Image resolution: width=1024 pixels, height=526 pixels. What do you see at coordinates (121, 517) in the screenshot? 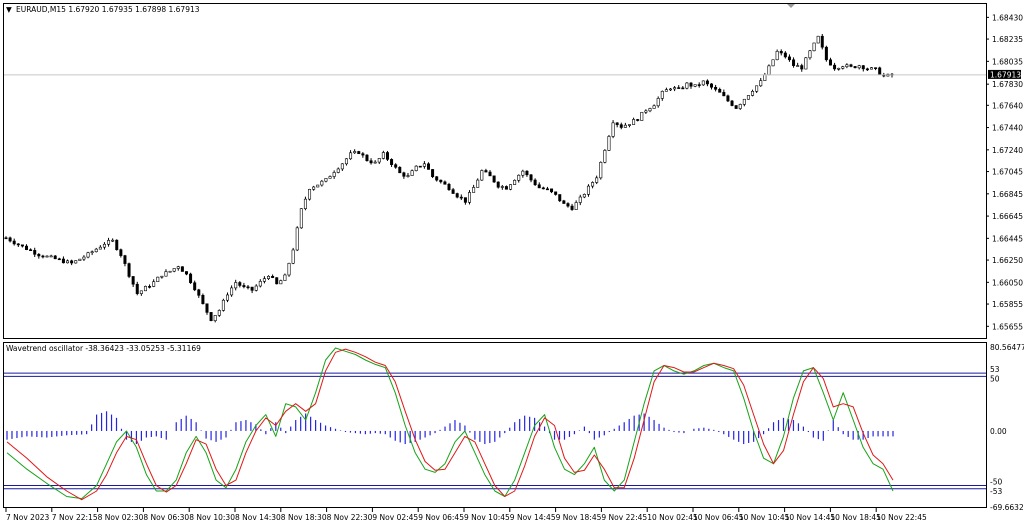
I see `time-tick-label: 8 Nov 02:30` at bounding box center [121, 517].